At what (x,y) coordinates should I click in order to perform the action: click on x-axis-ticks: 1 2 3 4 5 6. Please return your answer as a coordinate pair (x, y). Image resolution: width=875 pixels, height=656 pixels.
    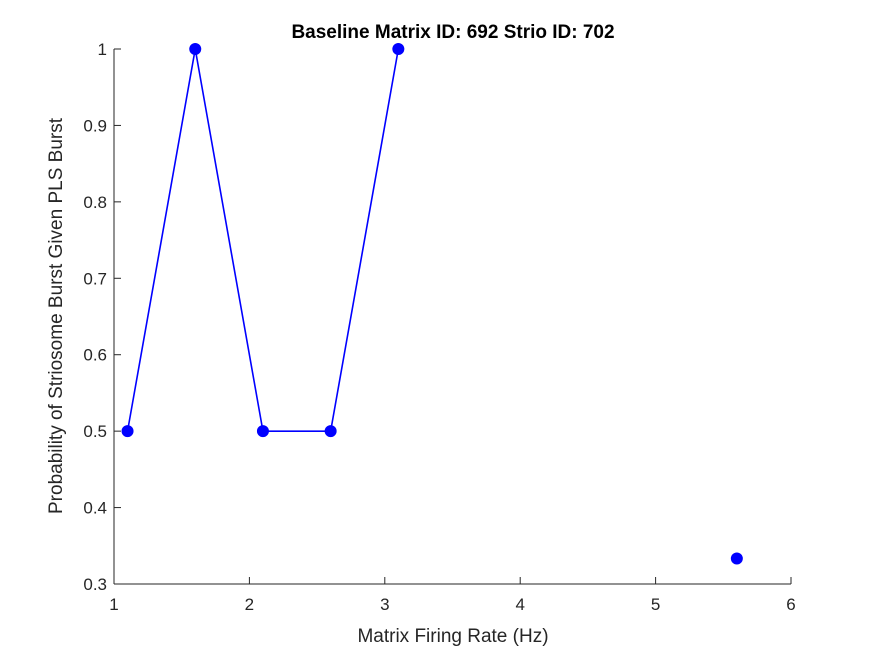
    Looking at the image, I should click on (452, 595).